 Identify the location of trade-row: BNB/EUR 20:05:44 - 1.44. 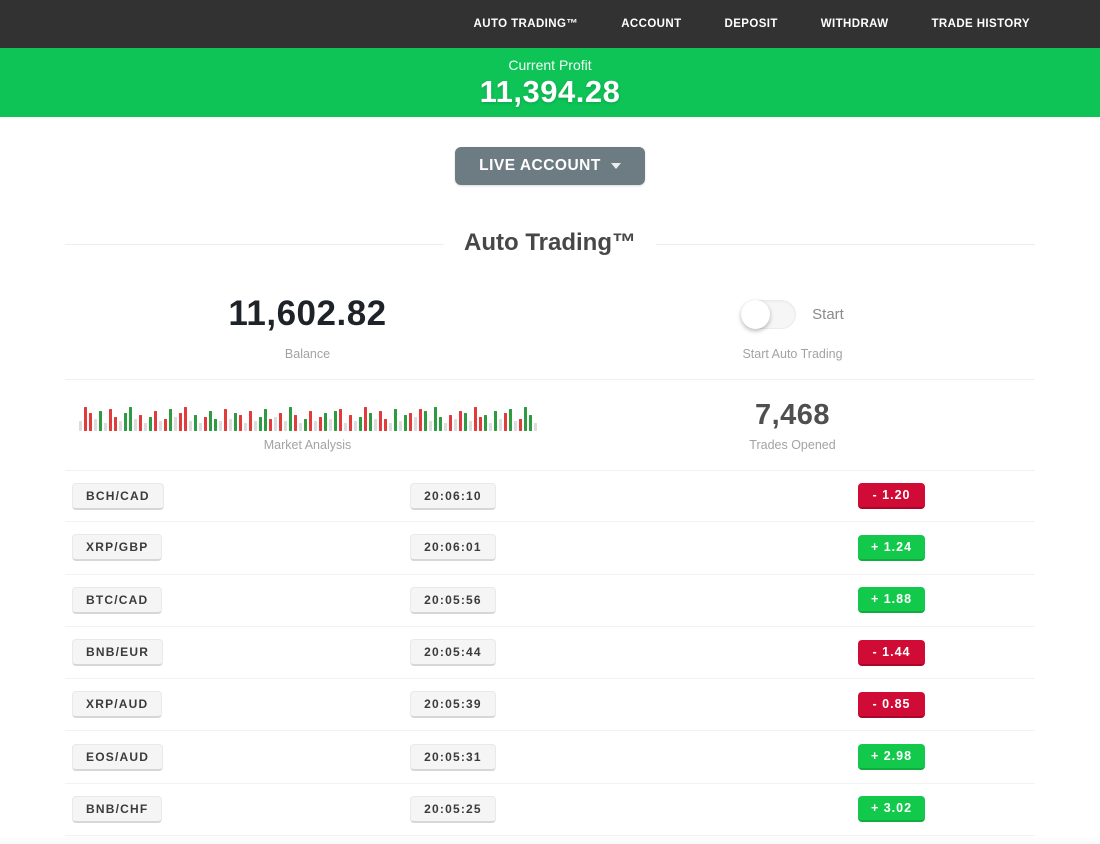
(550, 653).